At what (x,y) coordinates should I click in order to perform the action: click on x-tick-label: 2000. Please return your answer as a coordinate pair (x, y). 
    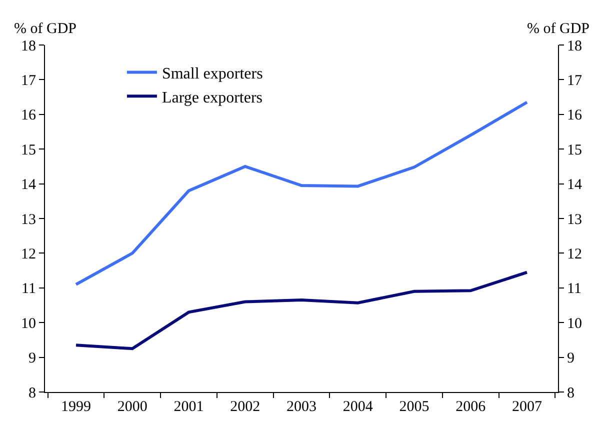
    Looking at the image, I should click on (132, 407).